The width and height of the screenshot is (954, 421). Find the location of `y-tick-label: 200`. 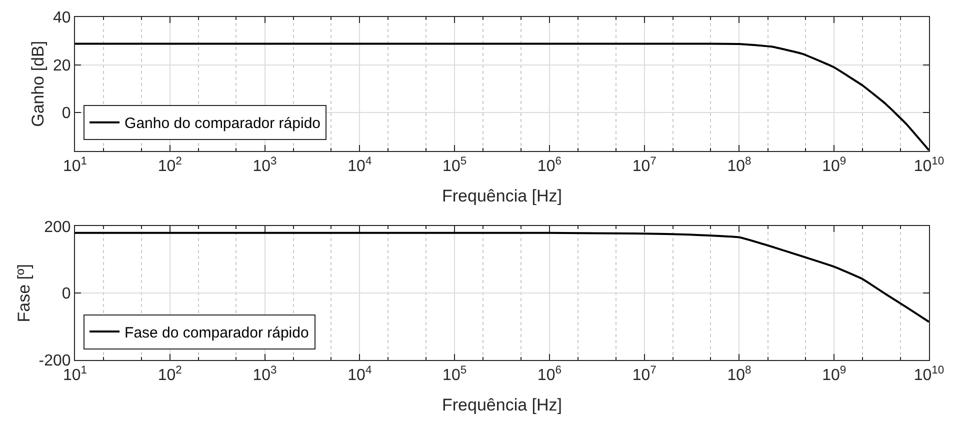

y-tick-label: 200 is located at coordinates (57, 227).